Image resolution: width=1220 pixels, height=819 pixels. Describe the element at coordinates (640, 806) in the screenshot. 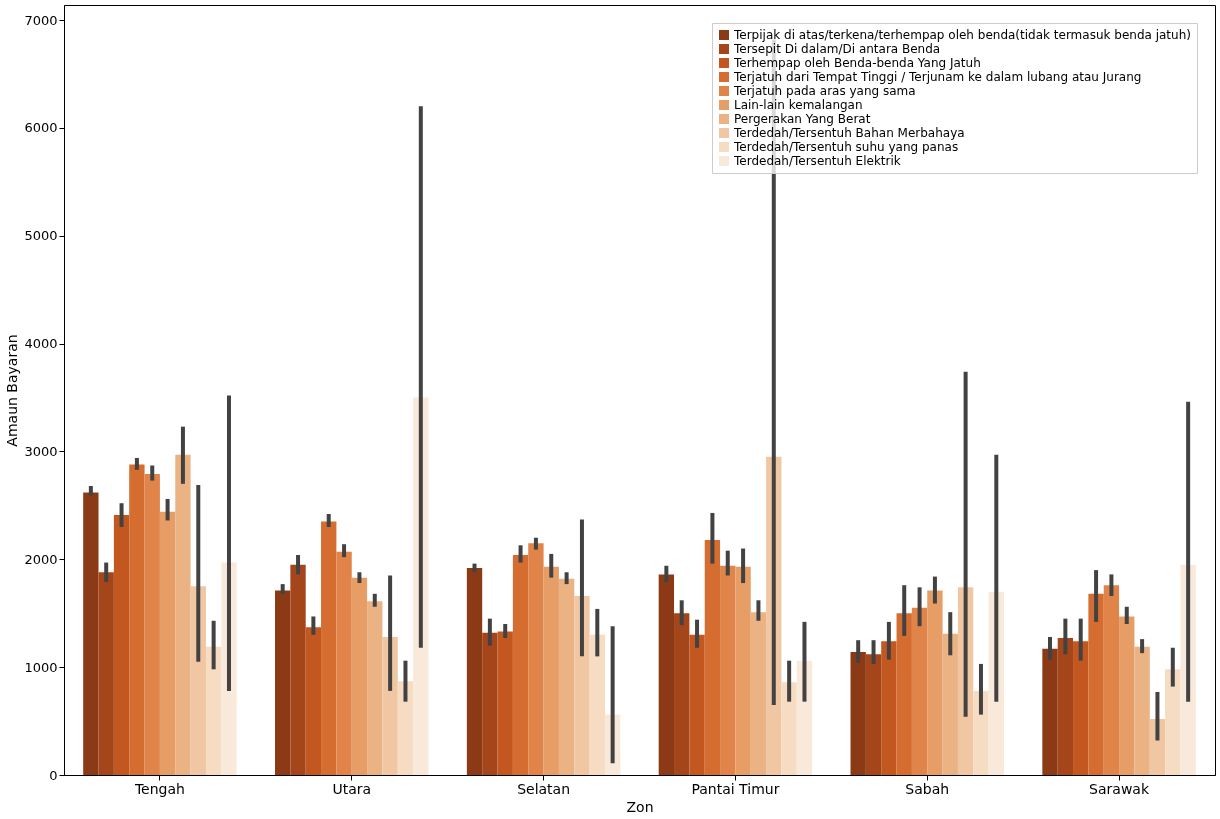

I see `x-axis-title: Zon` at that location.